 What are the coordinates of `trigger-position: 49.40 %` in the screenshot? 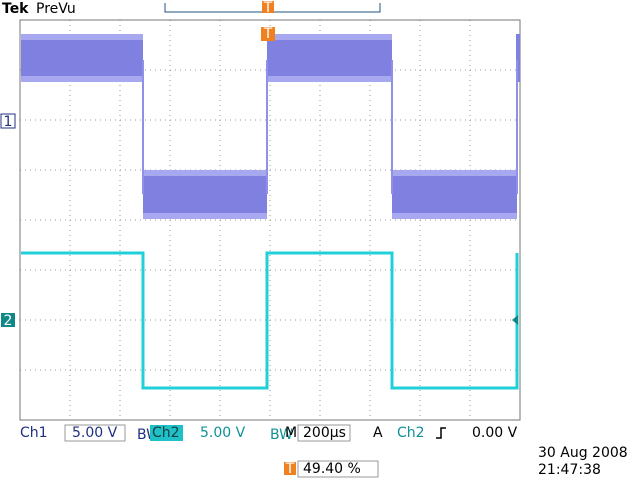 It's located at (332, 469).